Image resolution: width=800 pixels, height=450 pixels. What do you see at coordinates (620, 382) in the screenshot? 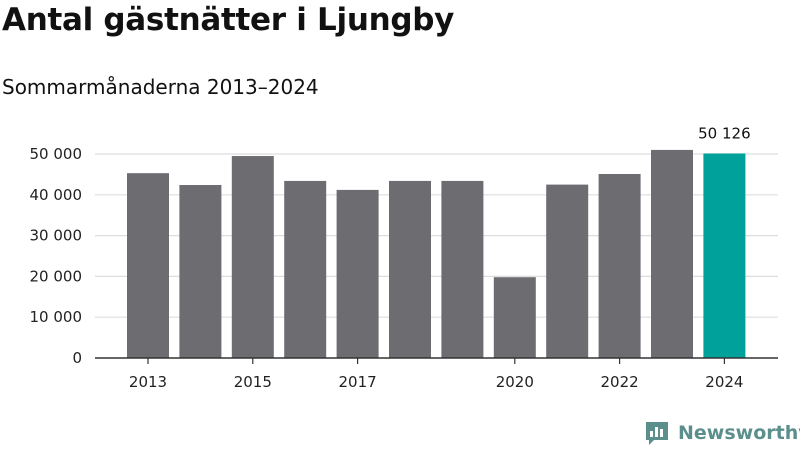
I see `x-tick-label: 2022` at bounding box center [620, 382].